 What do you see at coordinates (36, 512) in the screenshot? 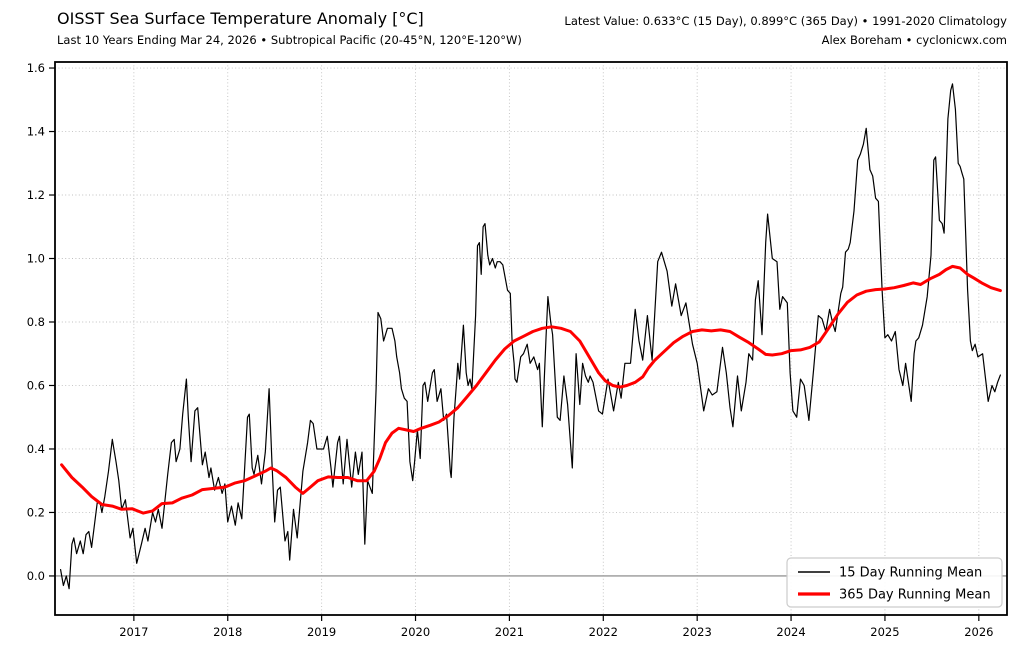
I see `y-tick-label: 0.2` at bounding box center [36, 512].